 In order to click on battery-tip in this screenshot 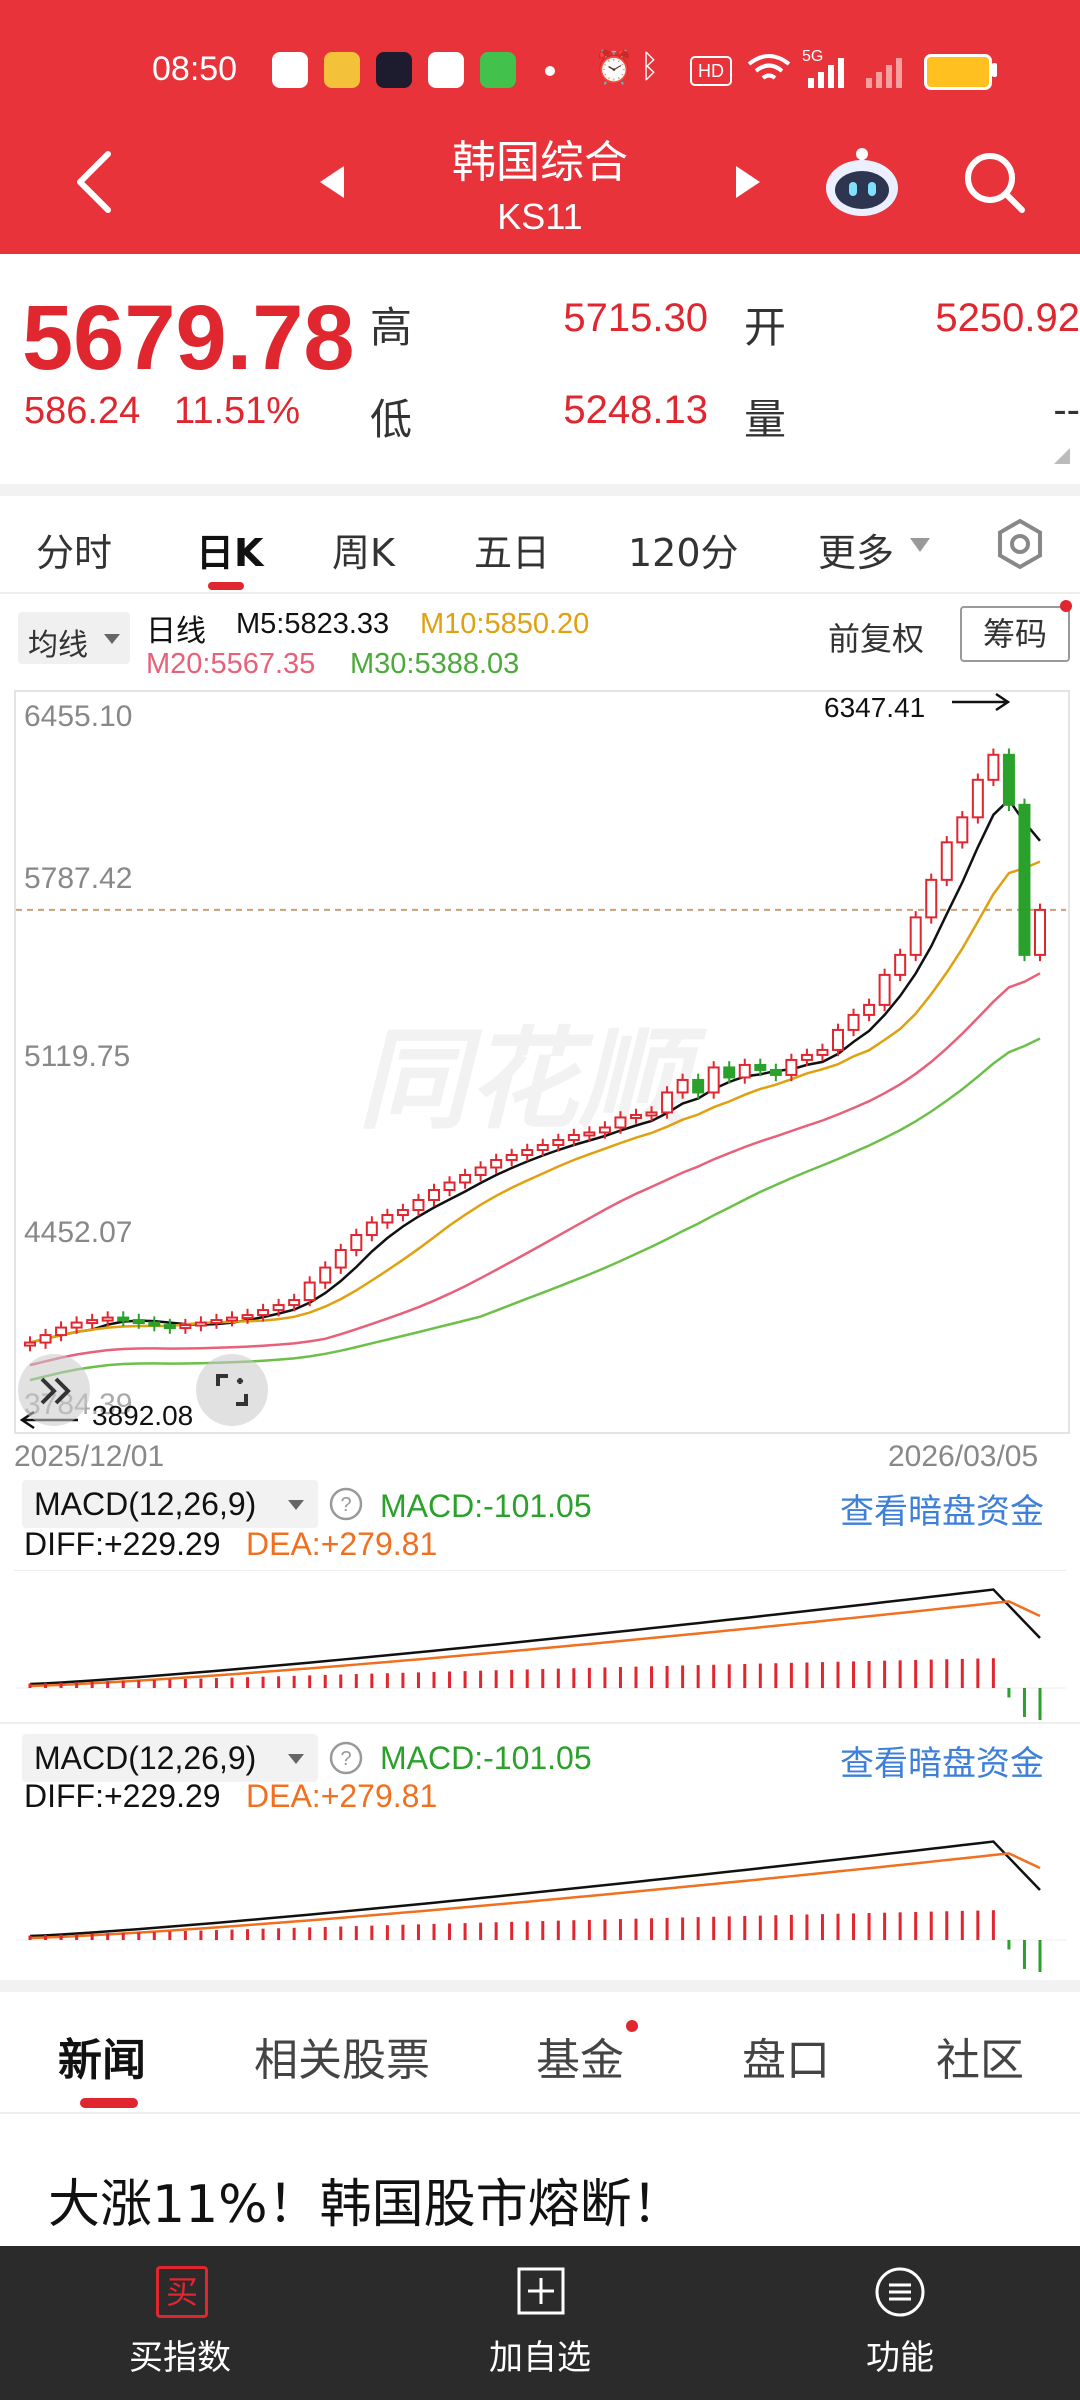, I will do `click(994, 70)`.